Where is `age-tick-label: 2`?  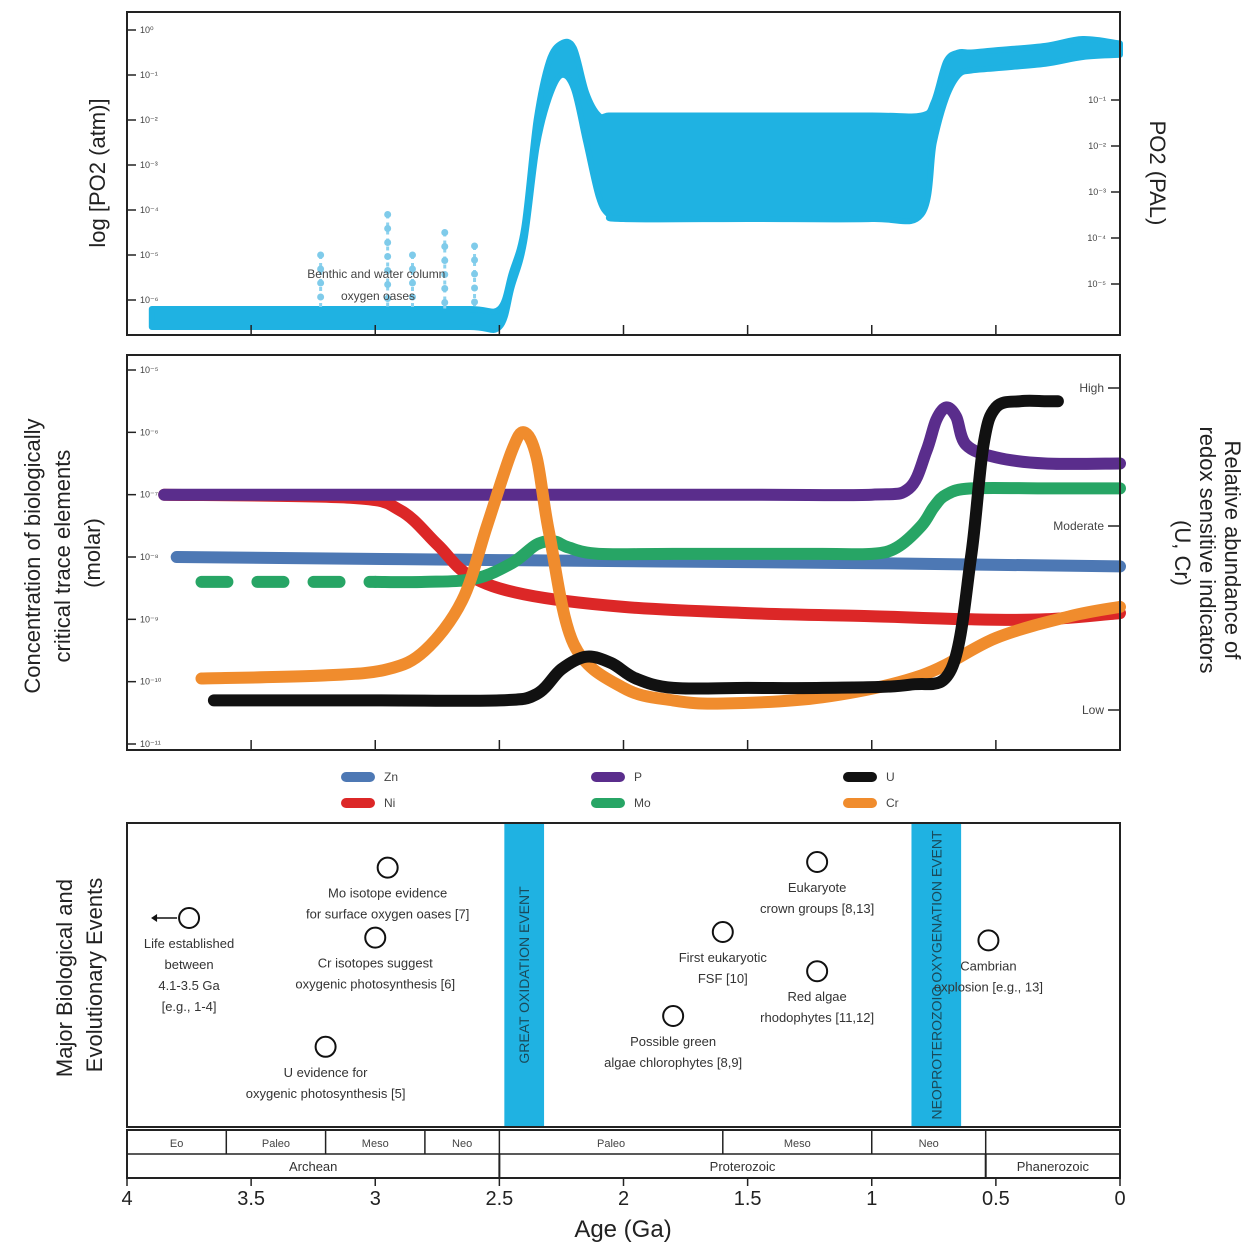
age-tick-label: 2 is located at coordinates (623, 1199).